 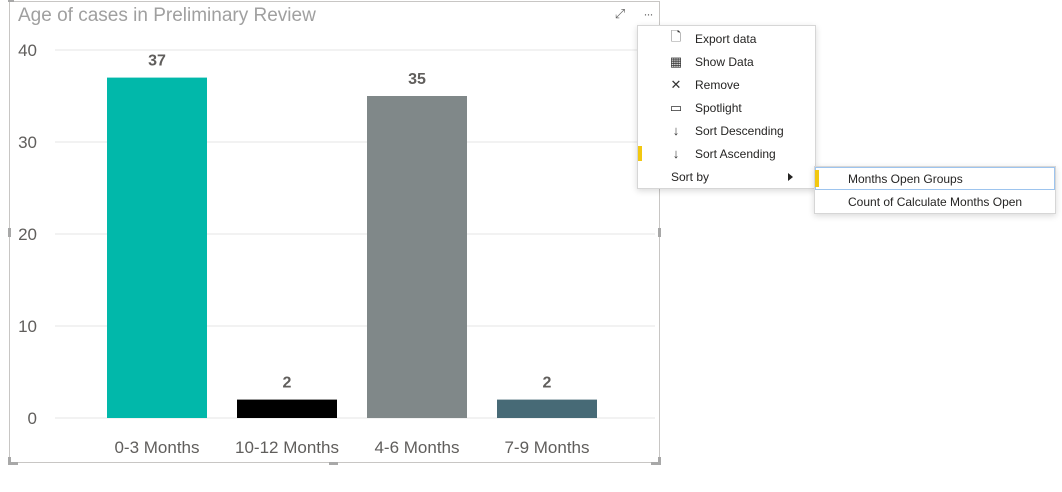 I want to click on data-label: 37, so click(x=157, y=61).